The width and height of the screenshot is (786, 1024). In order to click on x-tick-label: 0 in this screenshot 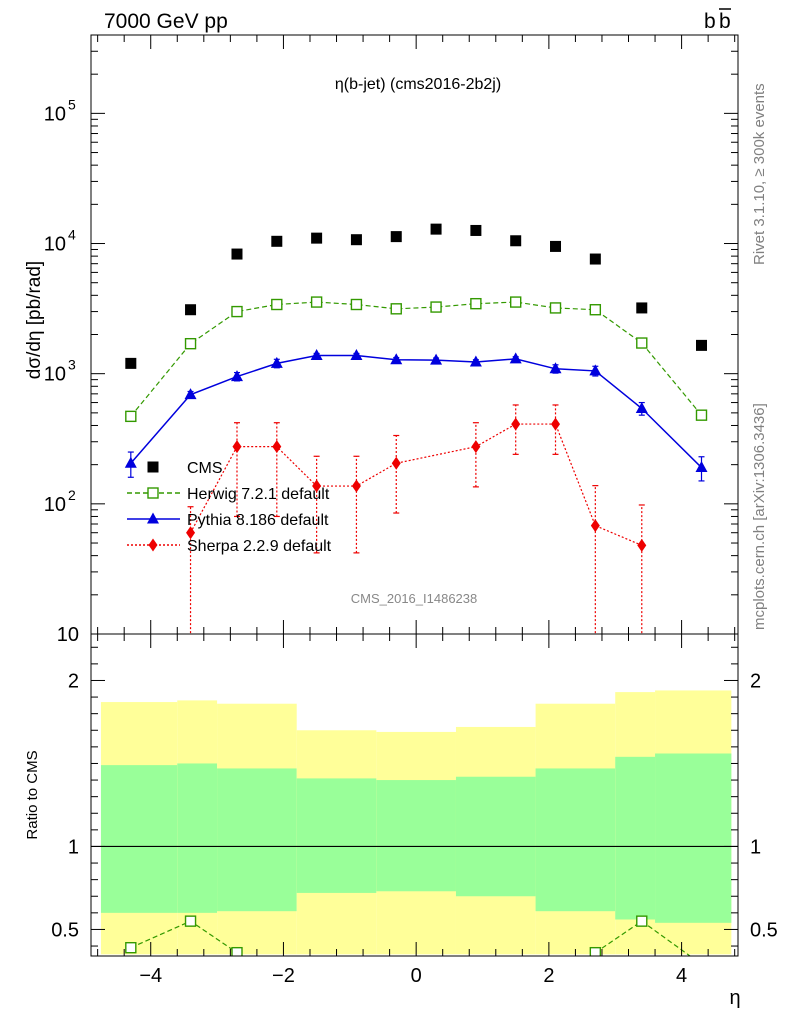, I will do `click(416, 976)`.